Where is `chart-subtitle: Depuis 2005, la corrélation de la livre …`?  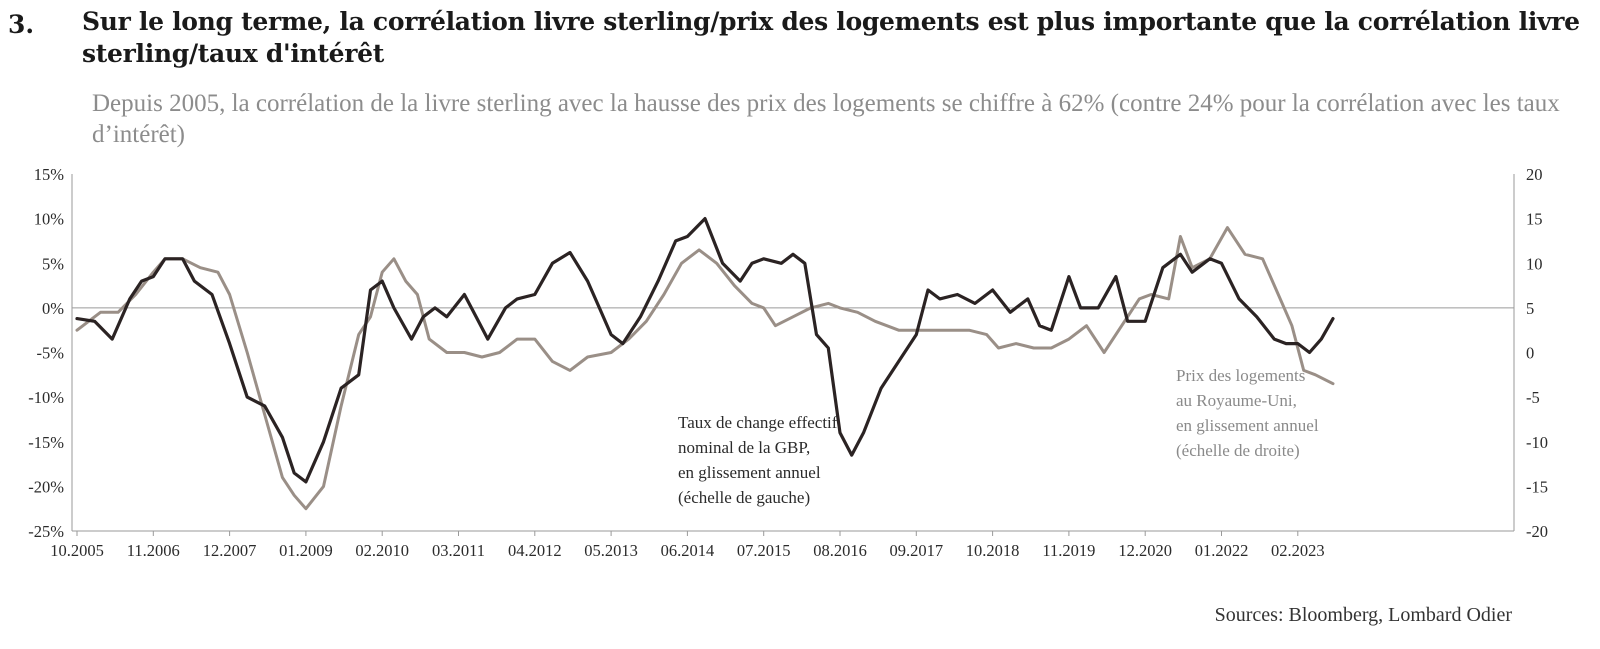 chart-subtitle: Depuis 2005, la corrélation de la livre … is located at coordinates (826, 119).